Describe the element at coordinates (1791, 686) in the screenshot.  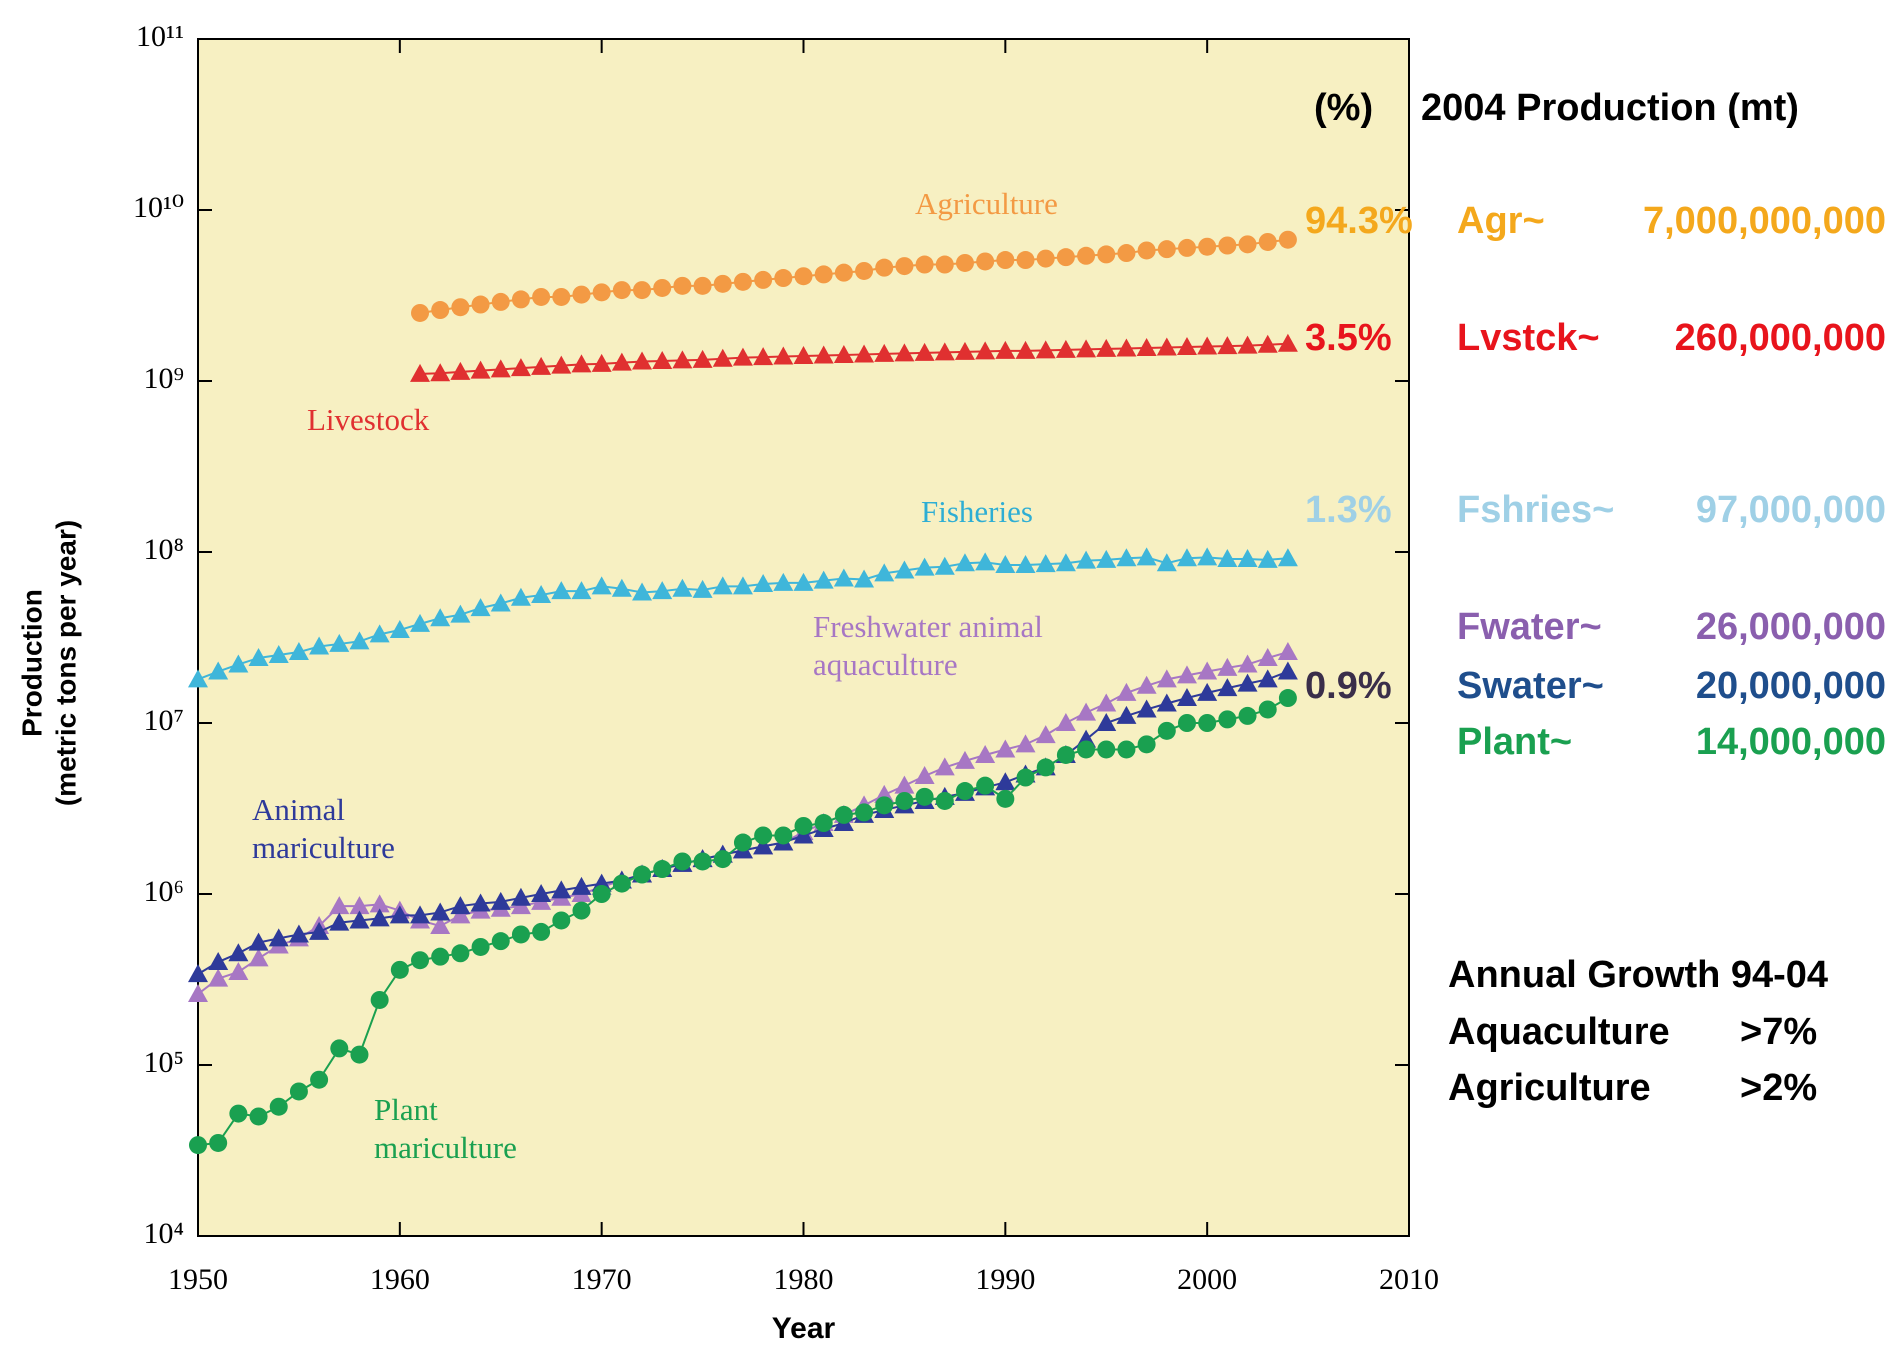
I see `row-production: 20,000,000` at that location.